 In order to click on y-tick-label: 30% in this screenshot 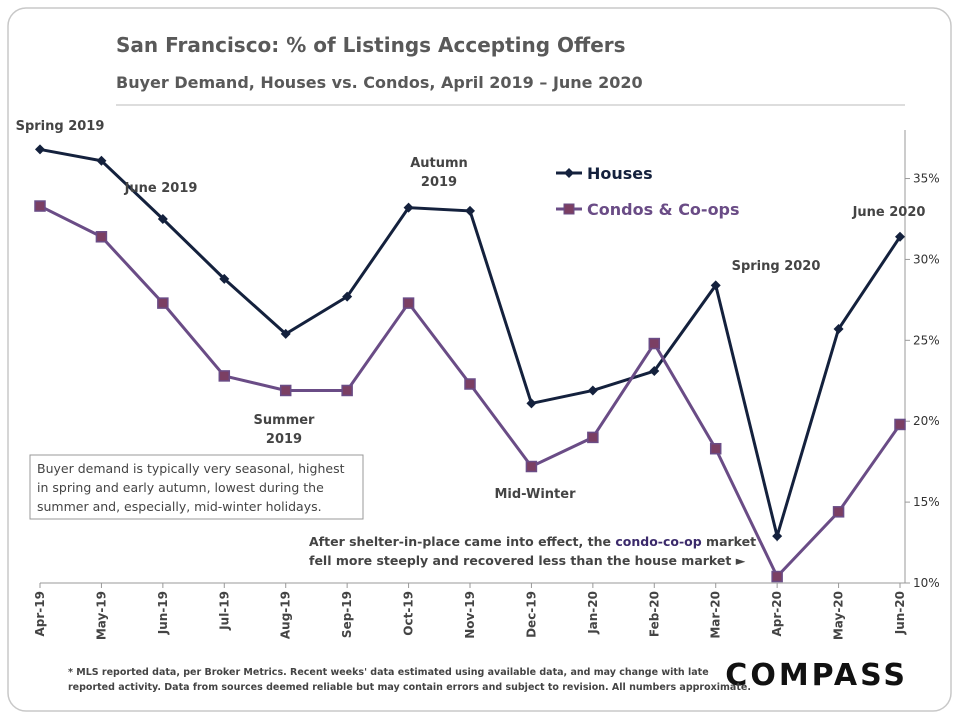, I will do `click(926, 259)`.